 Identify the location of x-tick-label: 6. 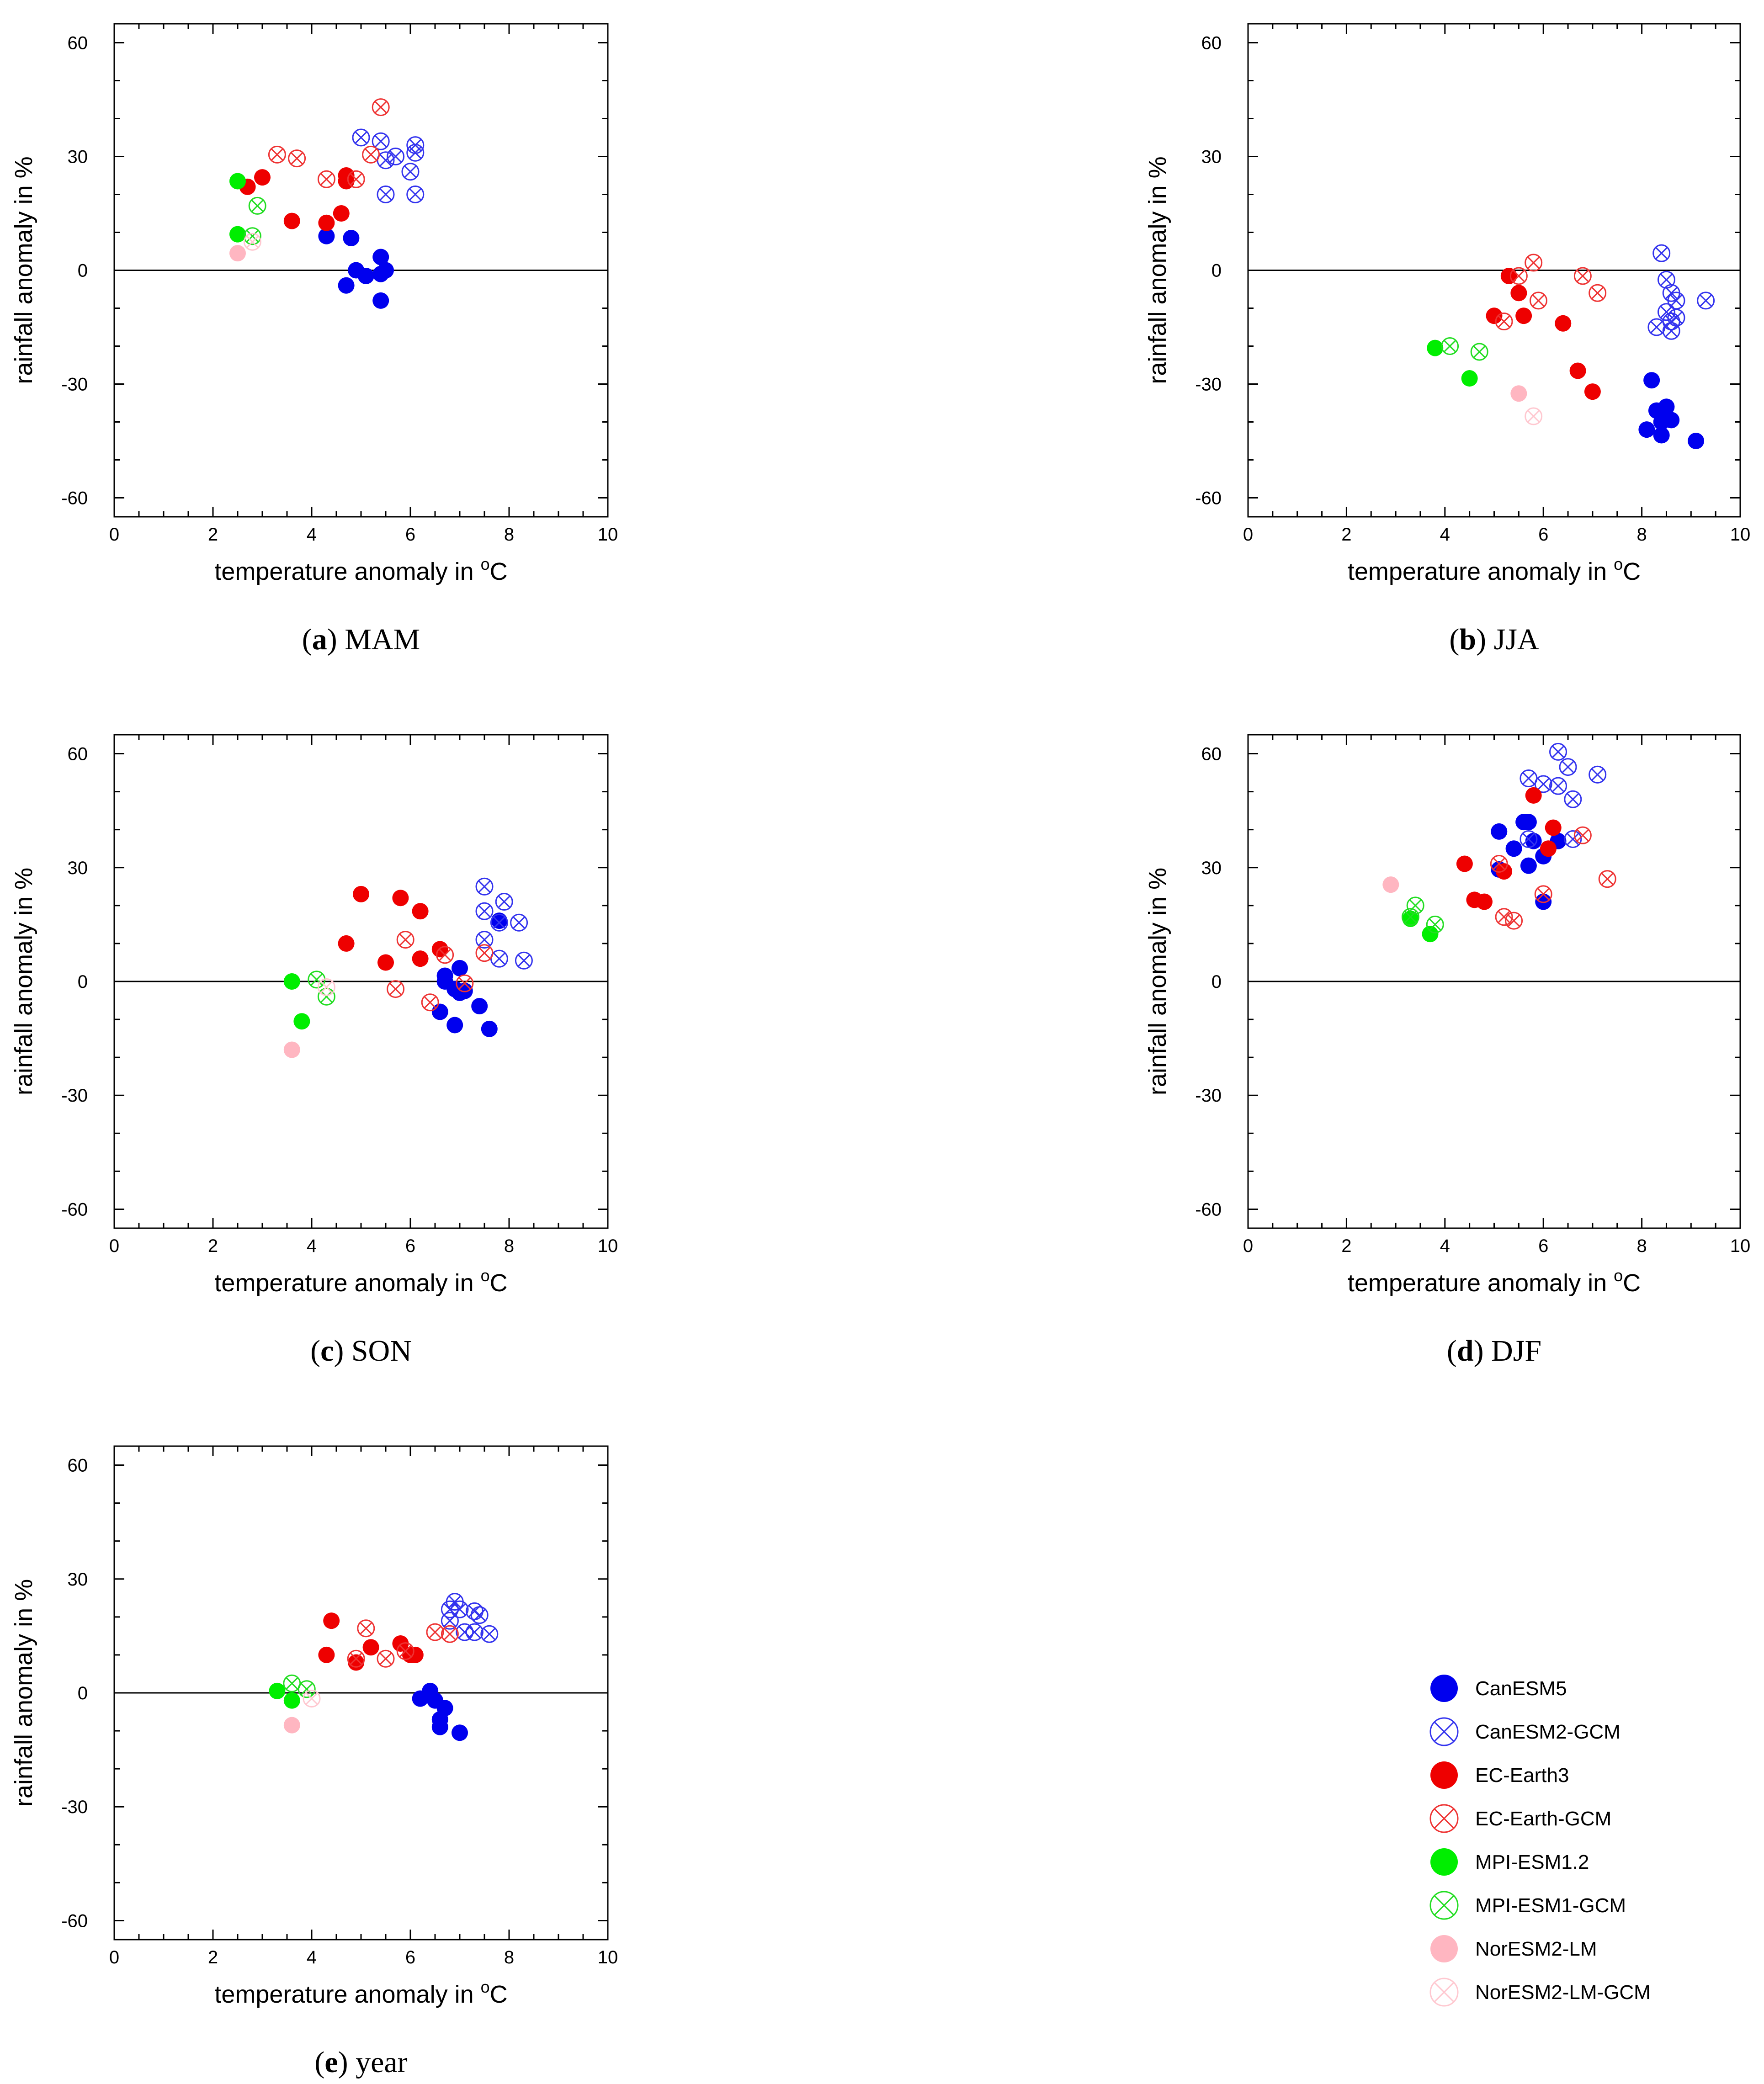
(410, 1246).